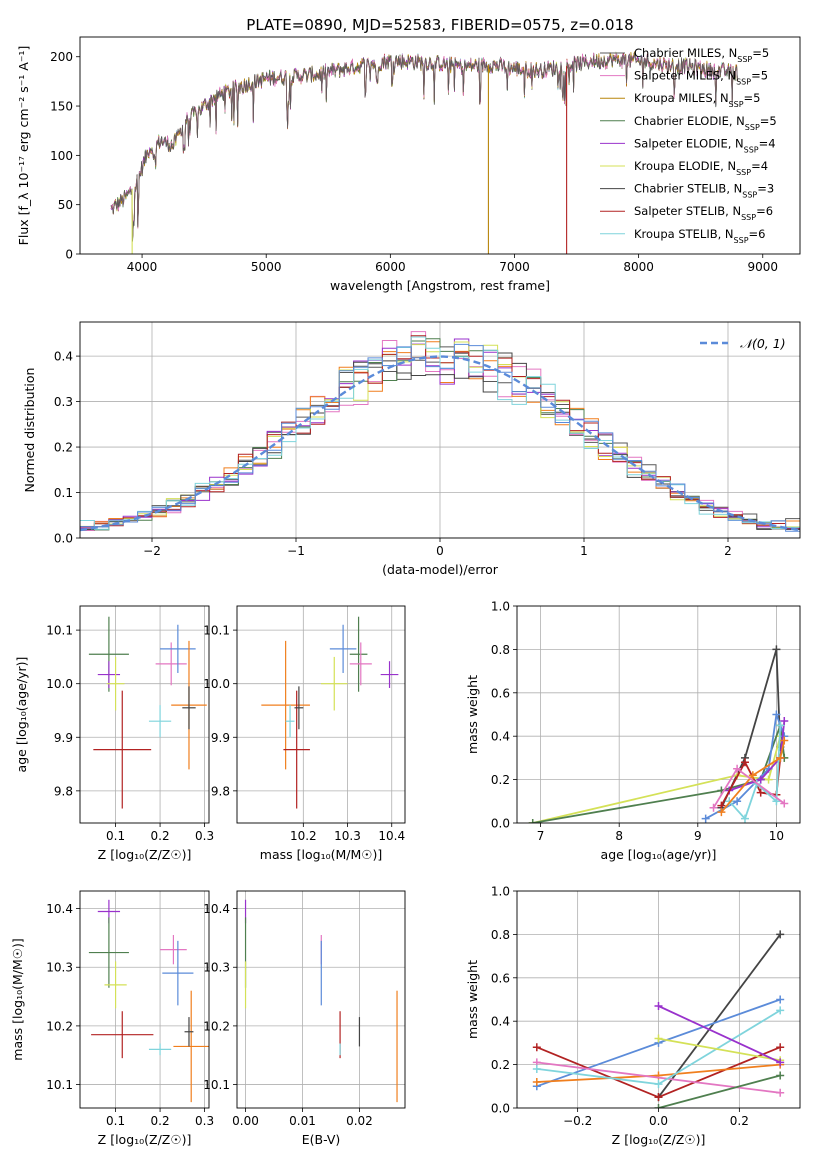  I want to click on x-tick-label: 10.2, so click(303, 836).